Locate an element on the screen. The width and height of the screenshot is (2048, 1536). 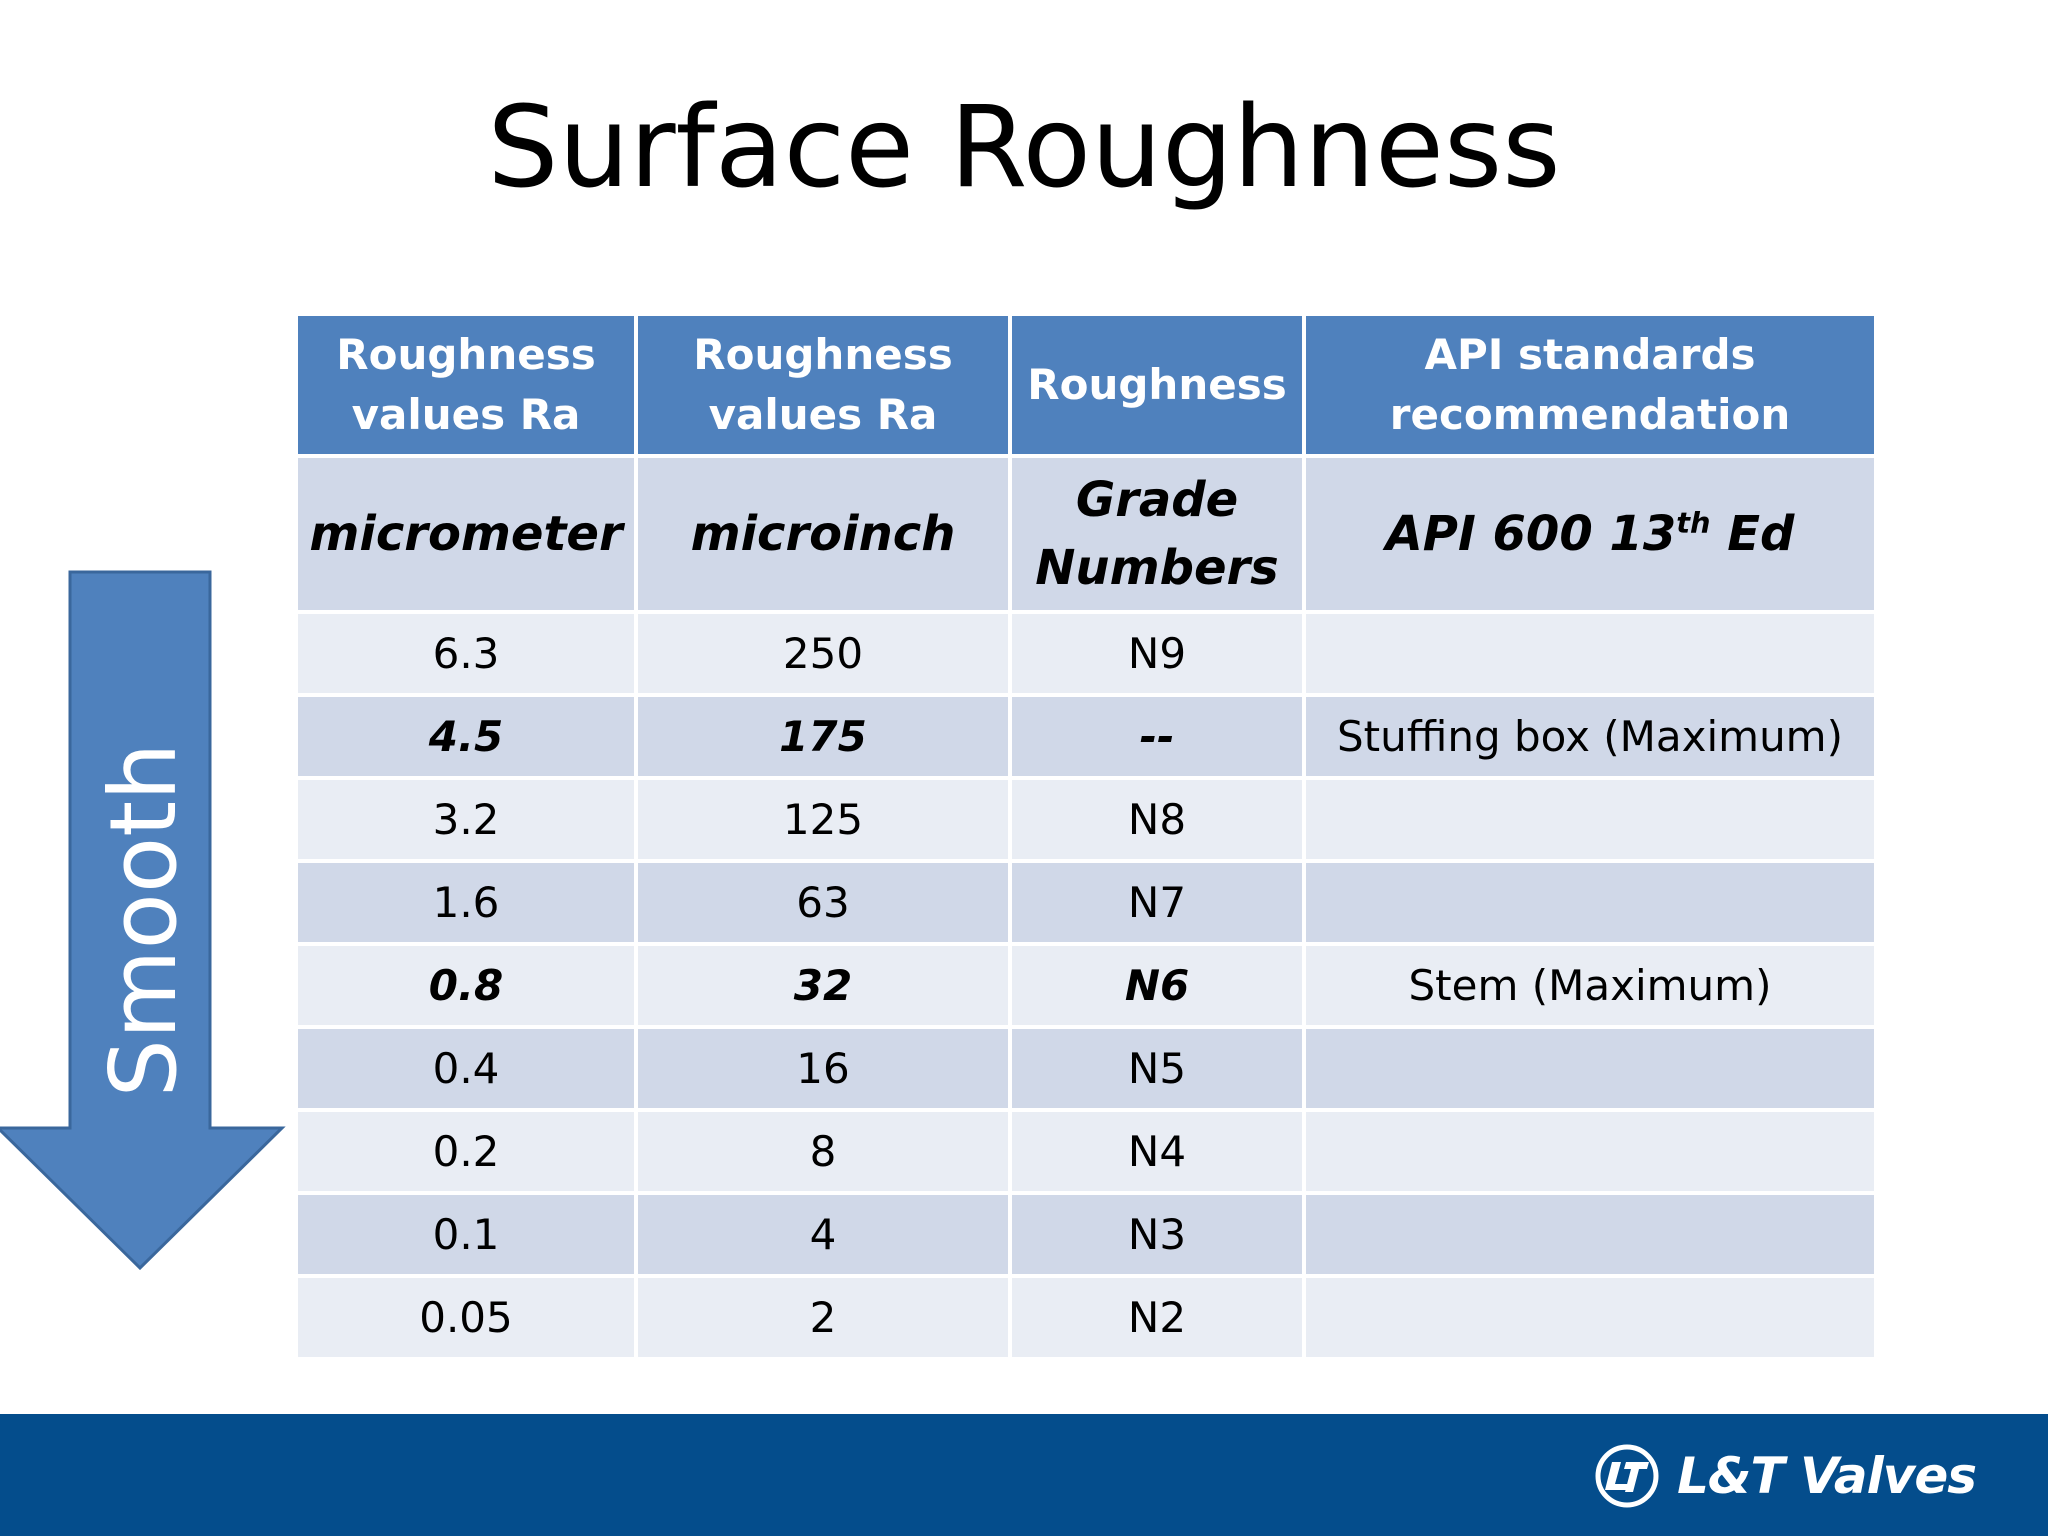
cell-micrometer: 1.6 is located at coordinates (466, 902).